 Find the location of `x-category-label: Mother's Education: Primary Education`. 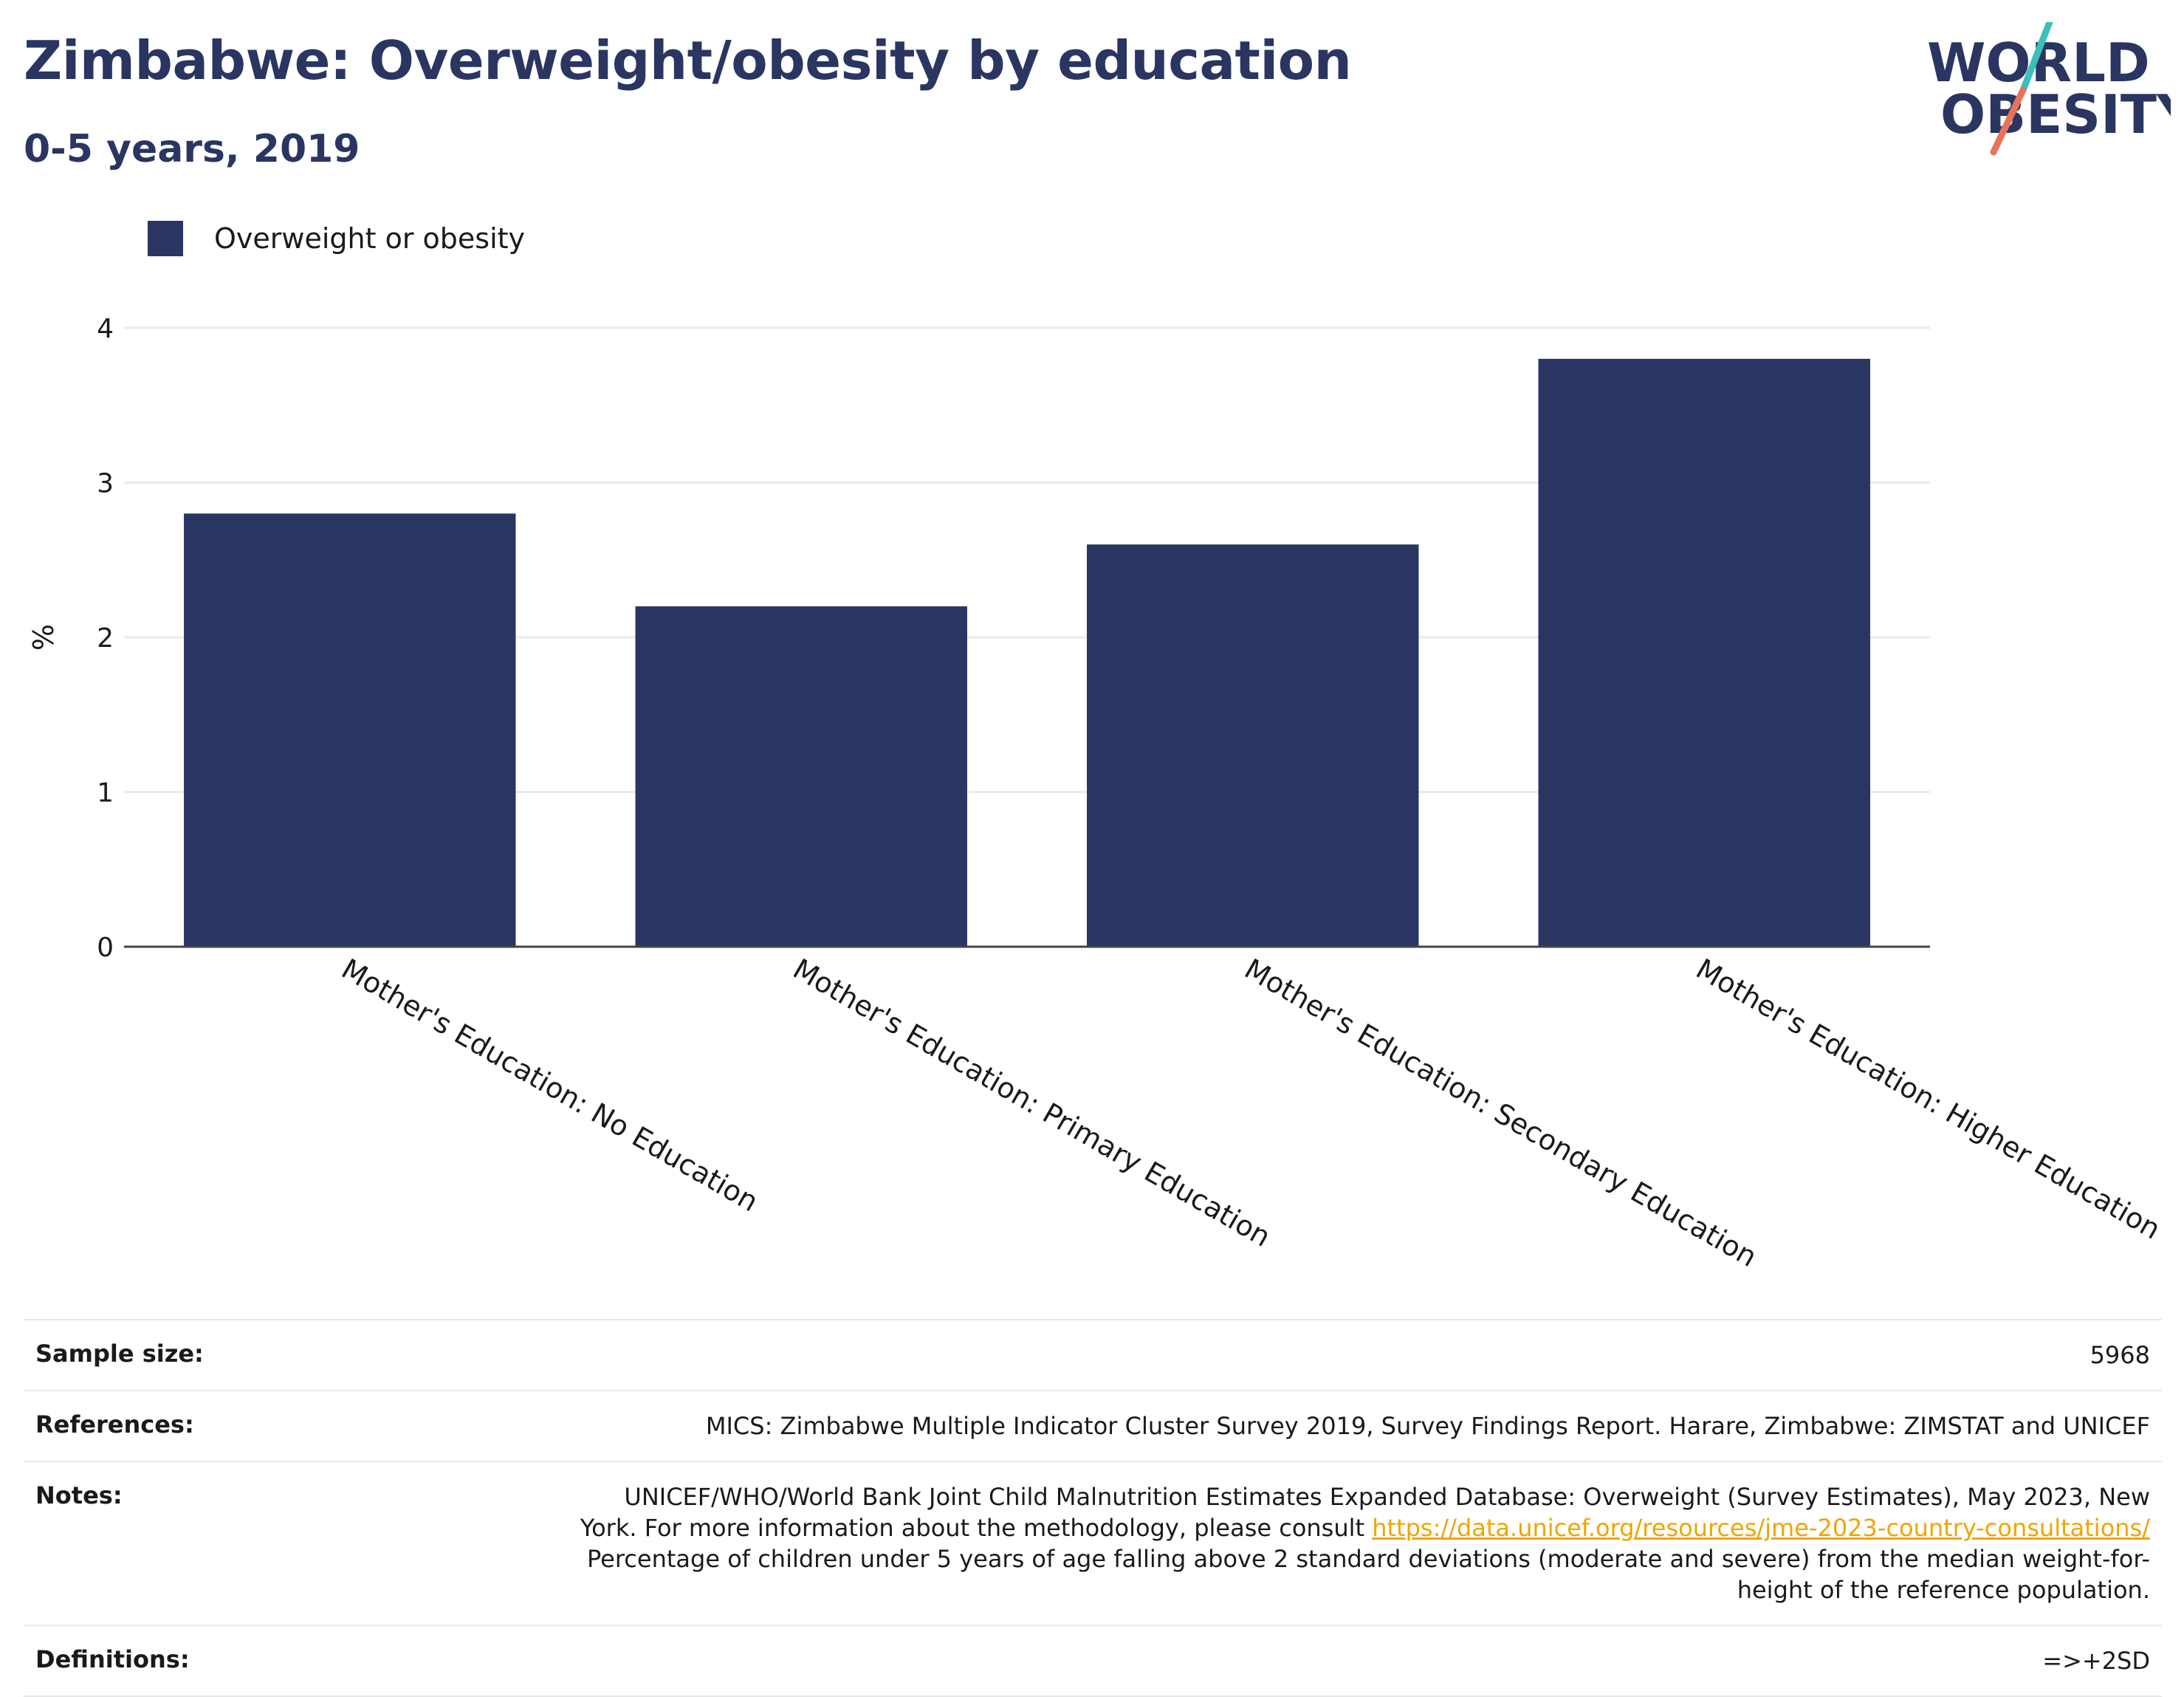

x-category-label: Mother's Education: Primary Education is located at coordinates (1033, 1103).